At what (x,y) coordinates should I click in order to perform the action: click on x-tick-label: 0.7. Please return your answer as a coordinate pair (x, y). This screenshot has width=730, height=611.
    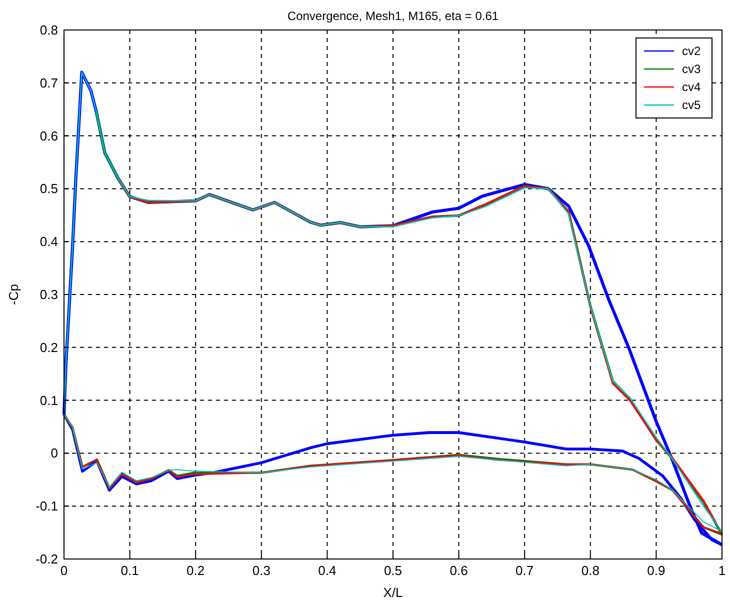
    Looking at the image, I should click on (525, 570).